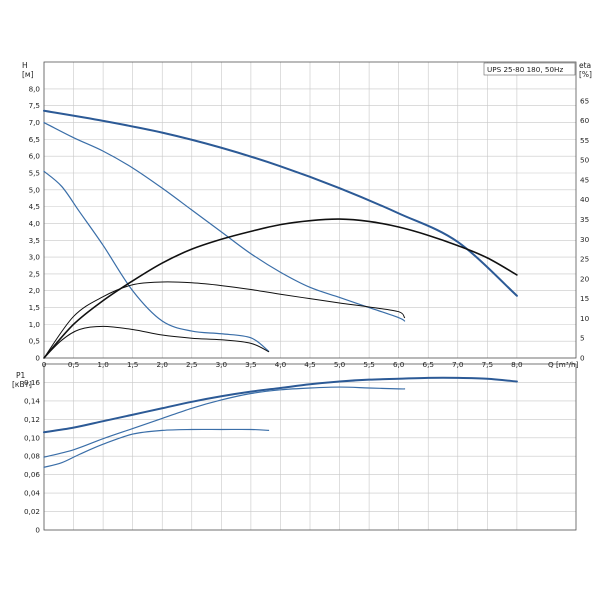 The image size is (600, 605). I want to click on x-axis-label: Q [m³/h], so click(563, 364).